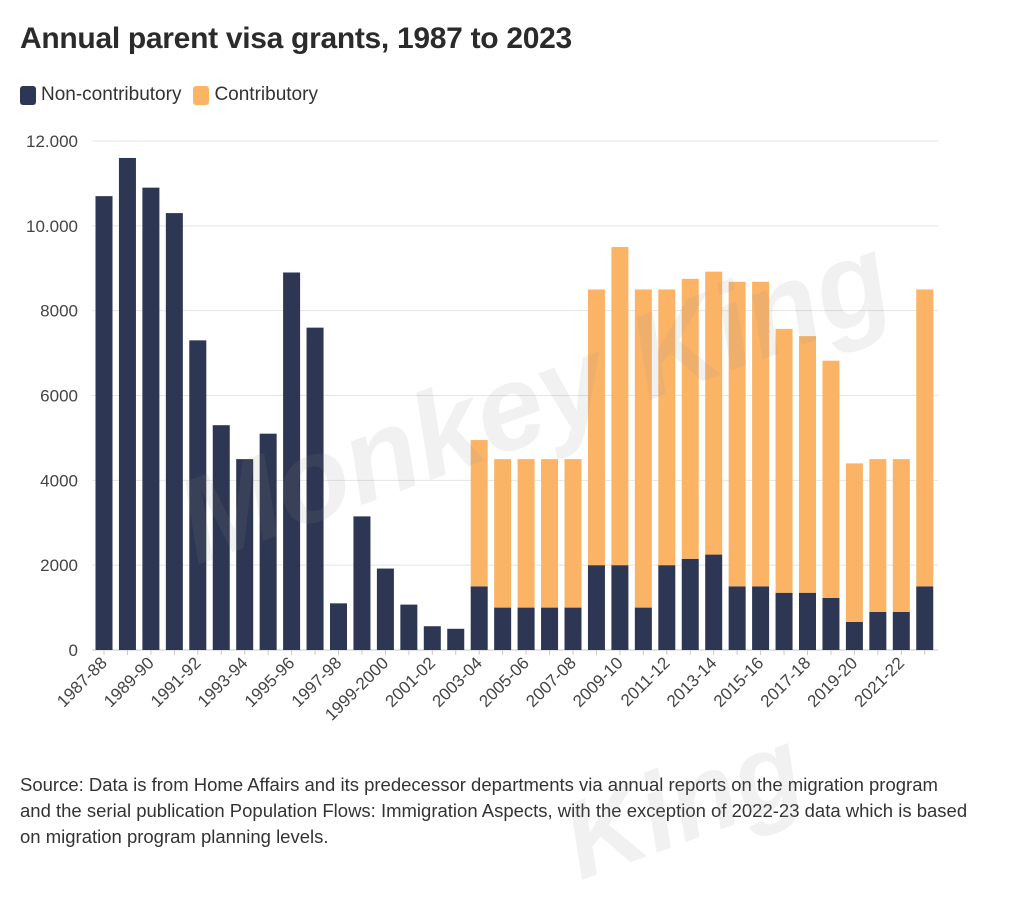 The image size is (1011, 905). What do you see at coordinates (82, 682) in the screenshot?
I see `x-tick-label: 1987-88` at bounding box center [82, 682].